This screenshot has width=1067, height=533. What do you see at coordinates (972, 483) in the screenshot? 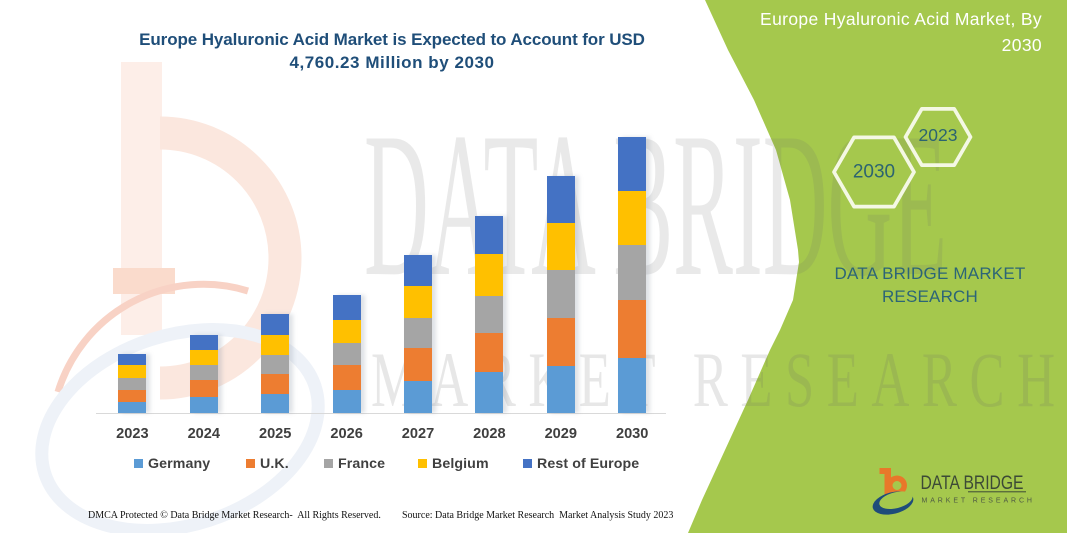
I see `svg-text: DATA BRIDGE` at bounding box center [972, 483].